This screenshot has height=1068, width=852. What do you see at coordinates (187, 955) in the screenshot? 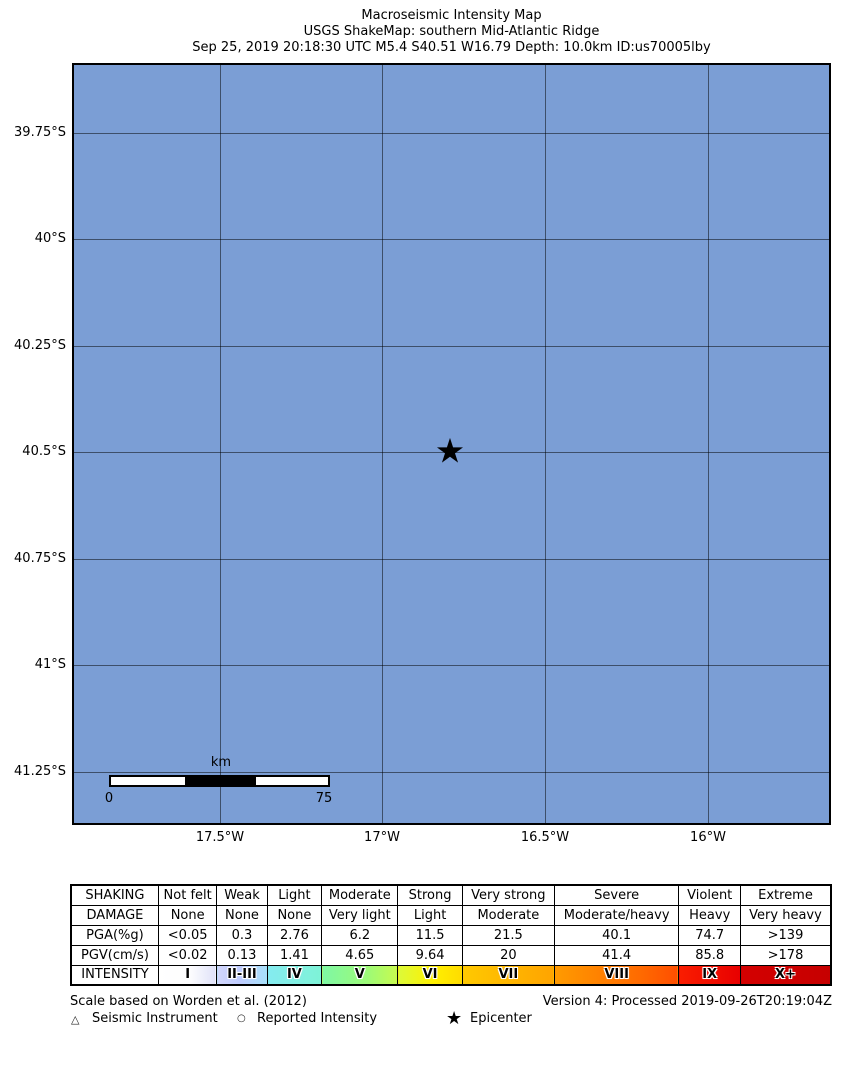
I see `table-cell: <0.02` at bounding box center [187, 955].